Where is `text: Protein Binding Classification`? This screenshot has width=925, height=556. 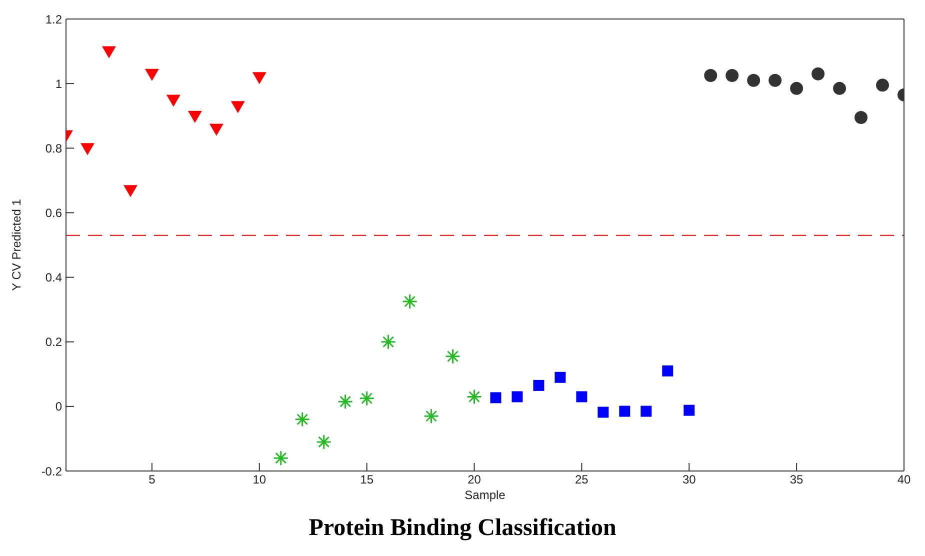 text: Protein Binding Classification is located at coordinates (463, 528).